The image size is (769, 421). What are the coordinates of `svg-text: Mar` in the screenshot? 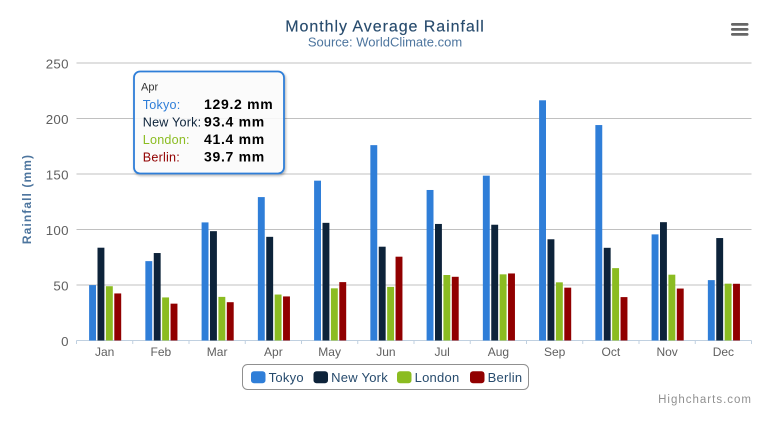 It's located at (217, 352).